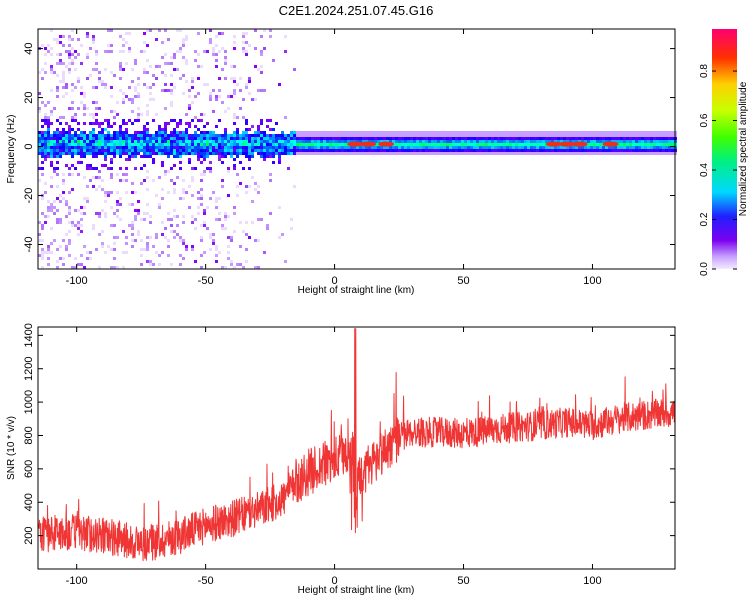 This screenshot has height=600, width=750. Describe the element at coordinates (592, 281) in the screenshot. I see `spectrogram-x-tick-label: 100` at that location.